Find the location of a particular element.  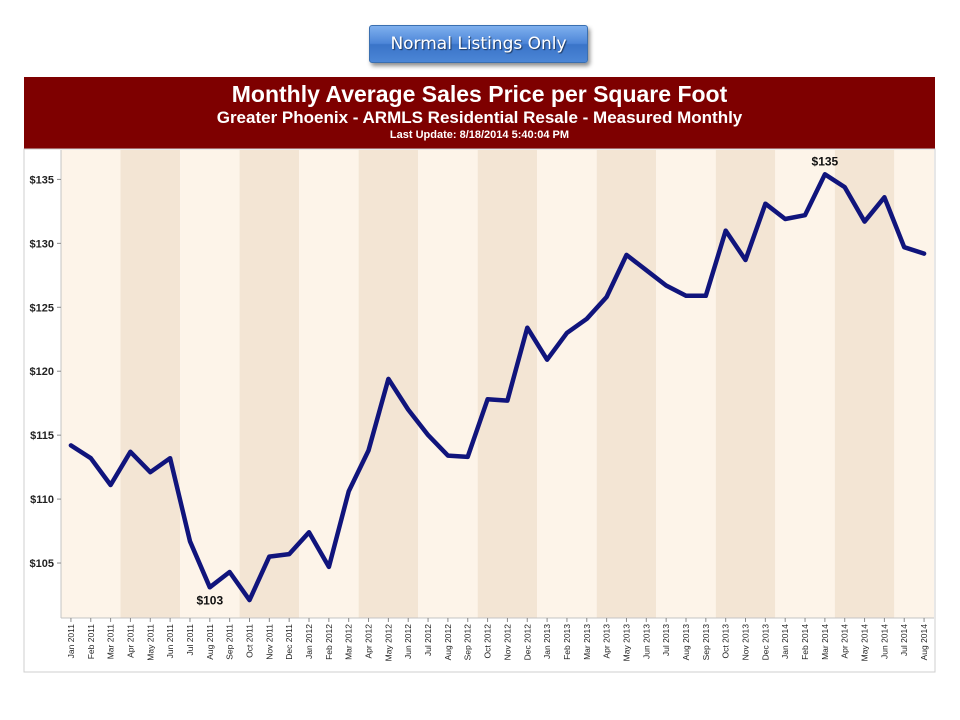

x-tick-label: May 2011 is located at coordinates (150, 642).